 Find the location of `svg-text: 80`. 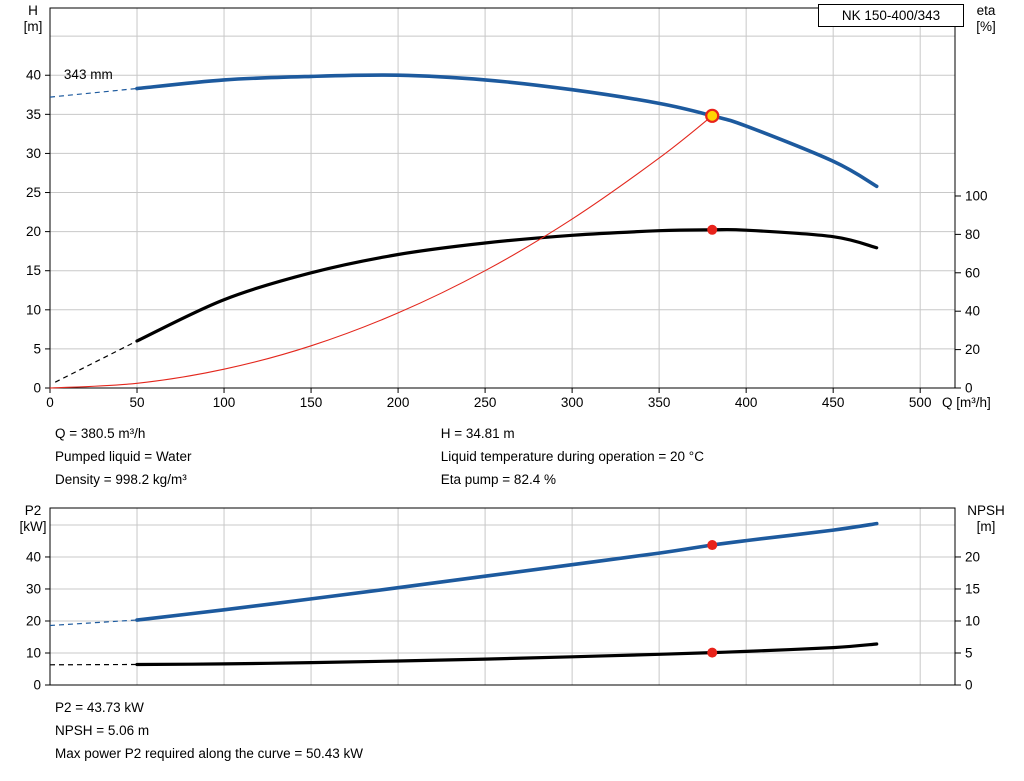

svg-text: 80 is located at coordinates (972, 234).